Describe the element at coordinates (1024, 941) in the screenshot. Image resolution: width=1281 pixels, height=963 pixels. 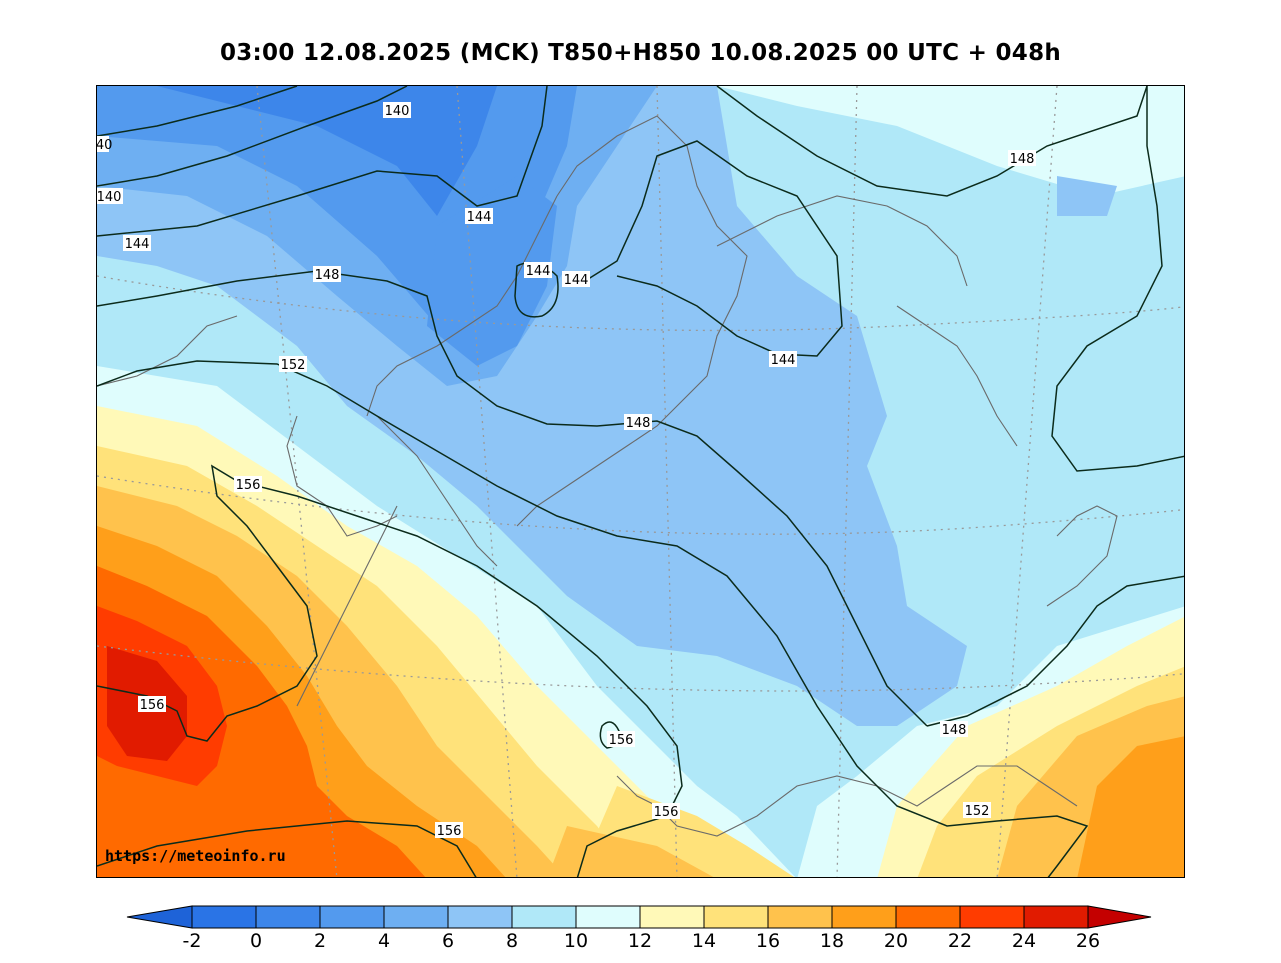
I see `colorbar-tick-label: 24` at that location.